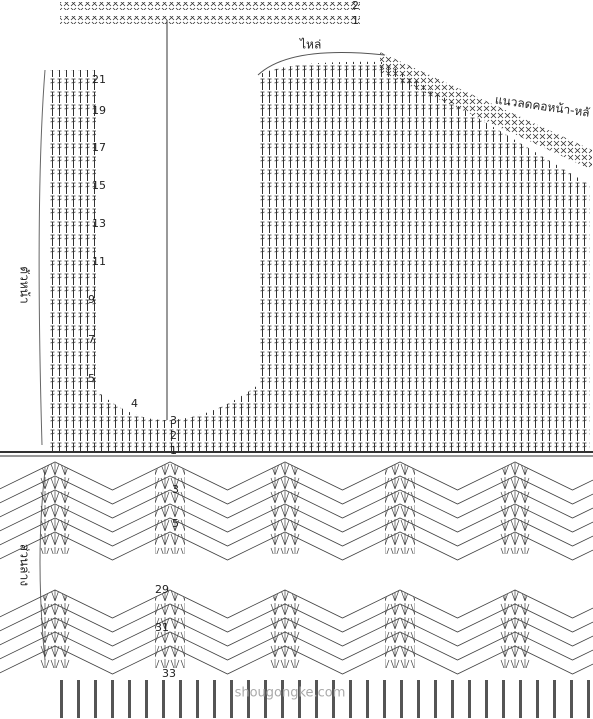 Image resolution: width=593 pixels, height=719 pixels. What do you see at coordinates (99, 223) in the screenshot?
I see `row-number: 13` at bounding box center [99, 223].